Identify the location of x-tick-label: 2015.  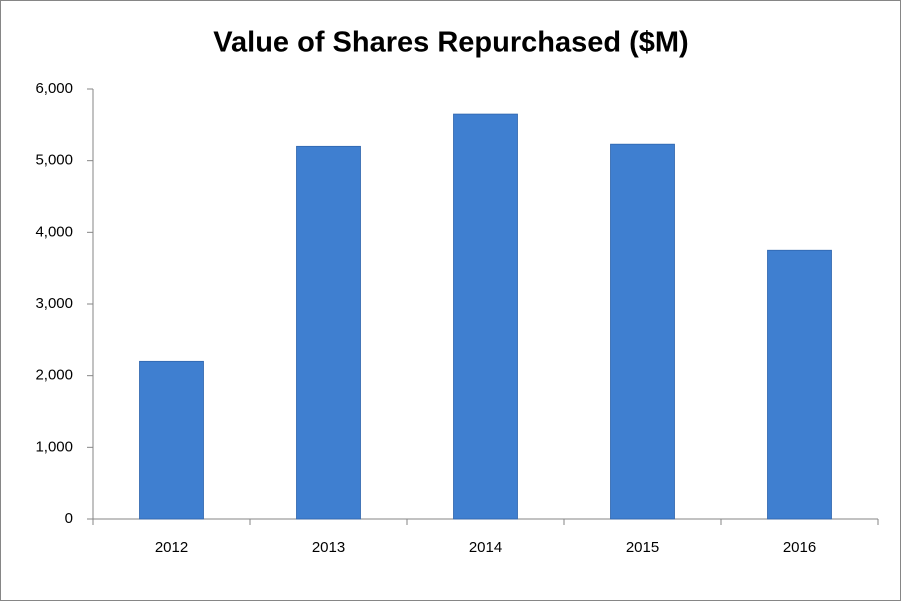
(642, 547).